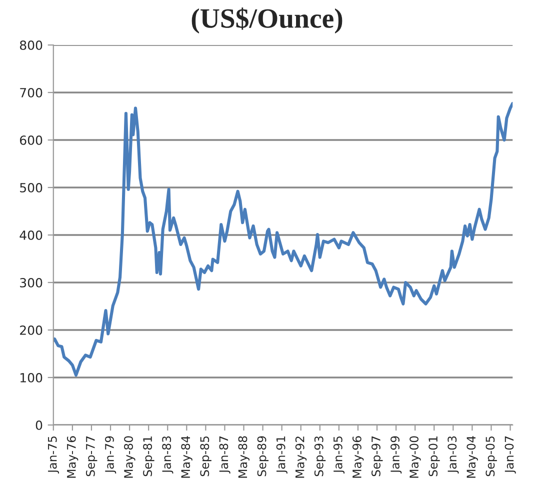 This screenshot has height=500, width=534. What do you see at coordinates (472, 457) in the screenshot?
I see `x-tick-label: May-04` at bounding box center [472, 457].